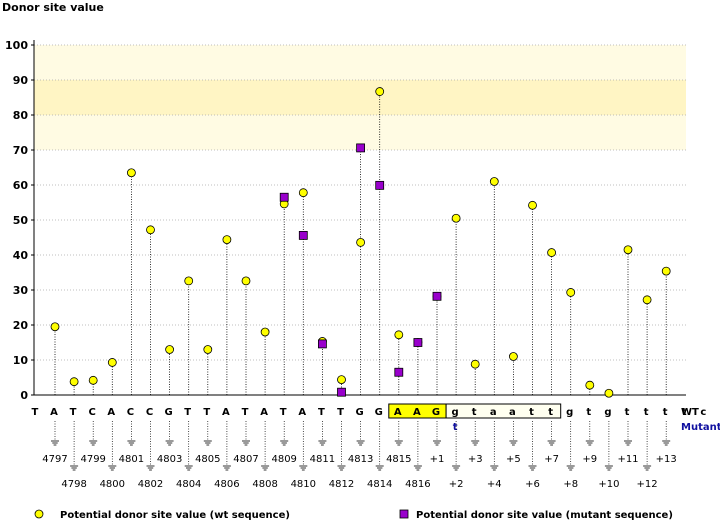  Describe the element at coordinates (283, 459) in the screenshot. I see `position-label: 4809` at that location.